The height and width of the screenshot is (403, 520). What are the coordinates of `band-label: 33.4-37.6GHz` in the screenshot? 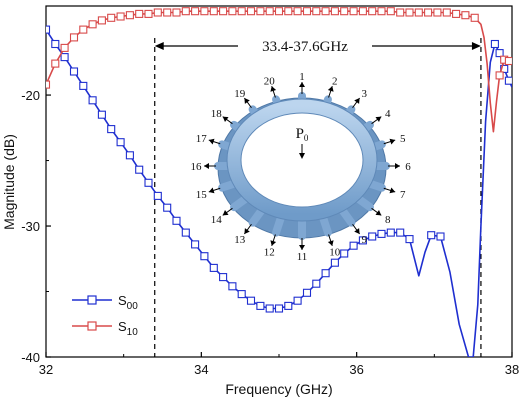 It's located at (305, 47).